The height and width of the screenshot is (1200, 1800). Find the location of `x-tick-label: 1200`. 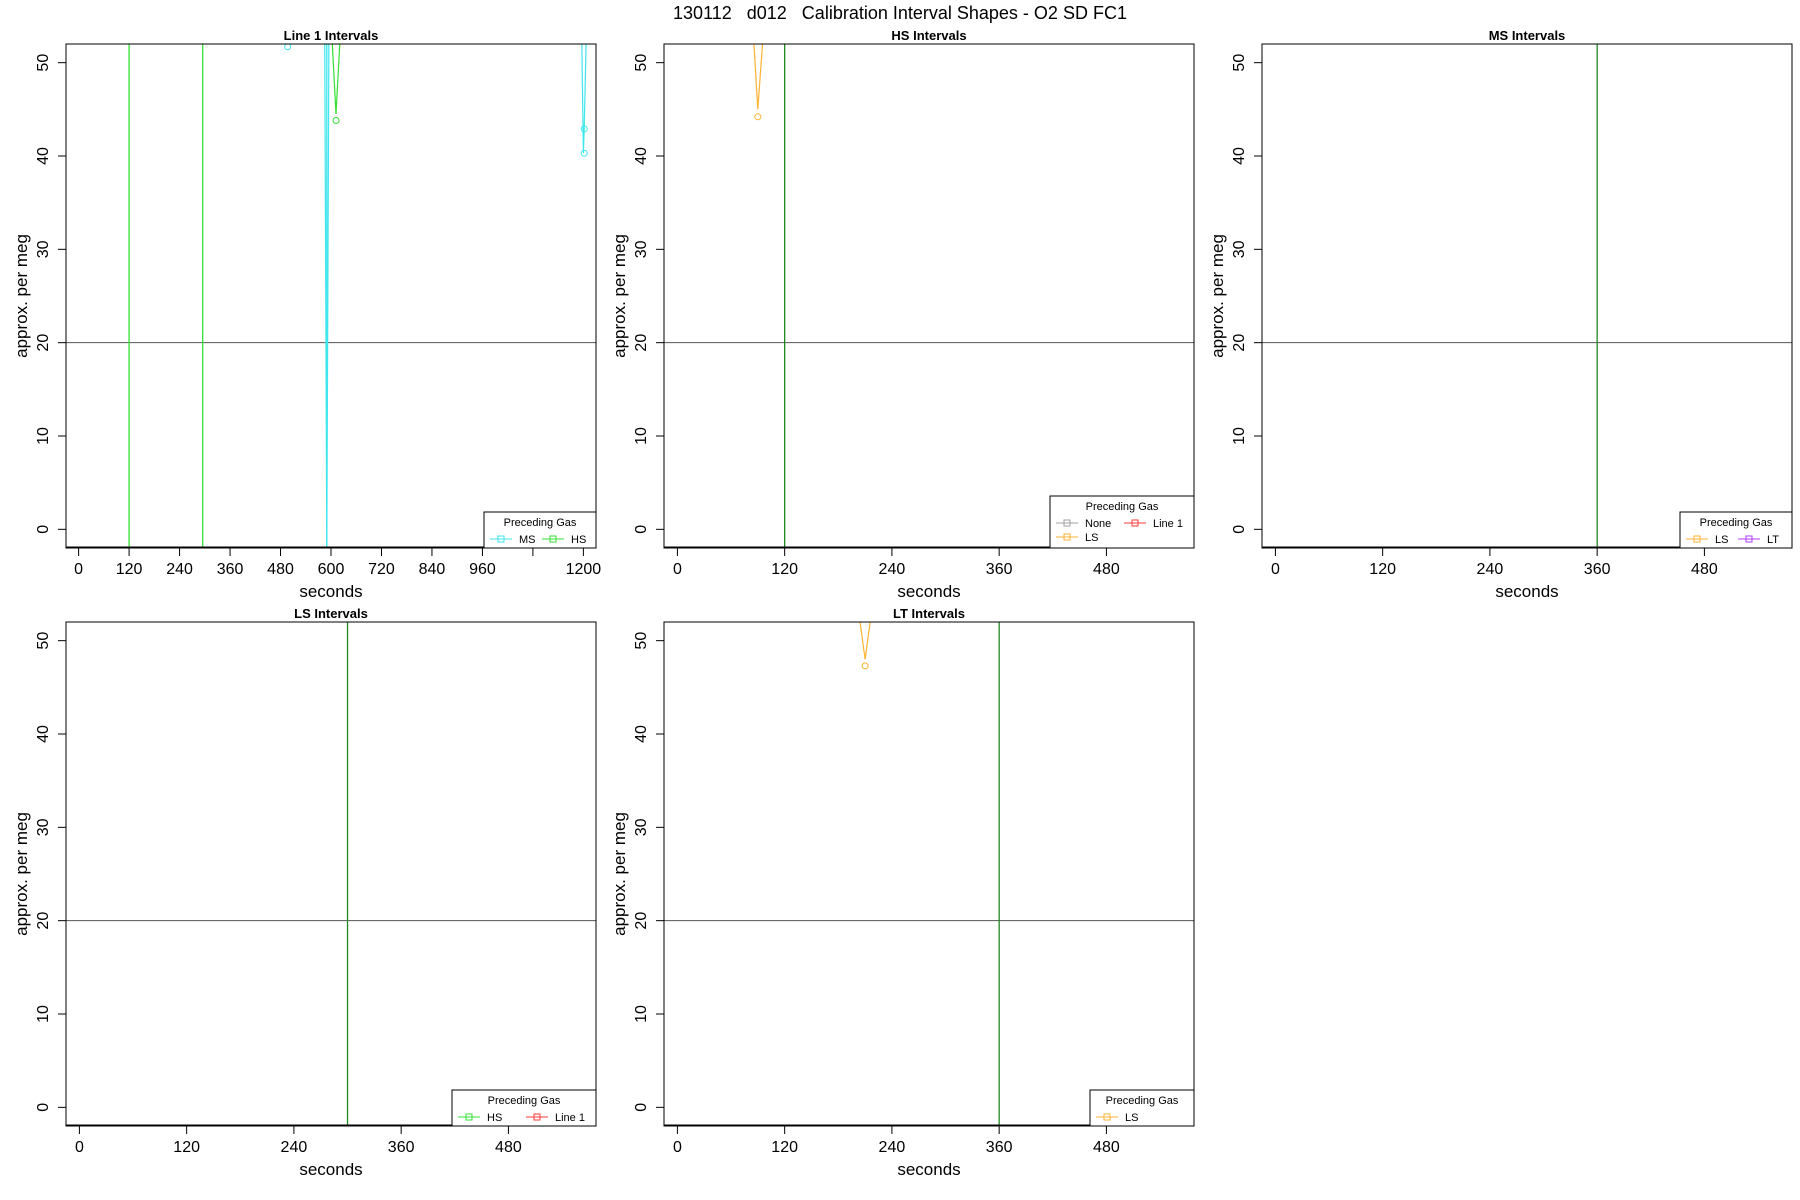

x-tick-label: 1200 is located at coordinates (584, 569).